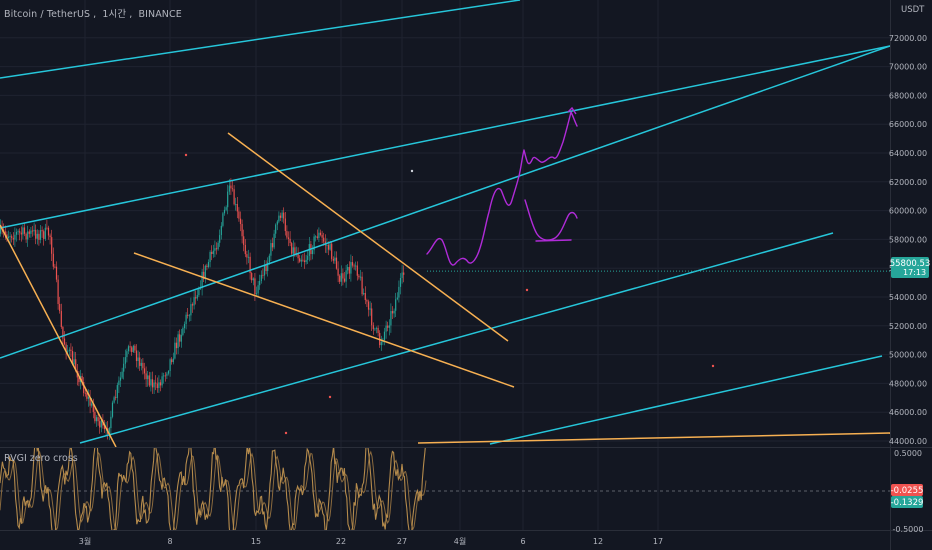  What do you see at coordinates (93, 14) in the screenshot?
I see `symbol-header: Bitcoin / TetherUS, 1시간, BINANCE` at bounding box center [93, 14].